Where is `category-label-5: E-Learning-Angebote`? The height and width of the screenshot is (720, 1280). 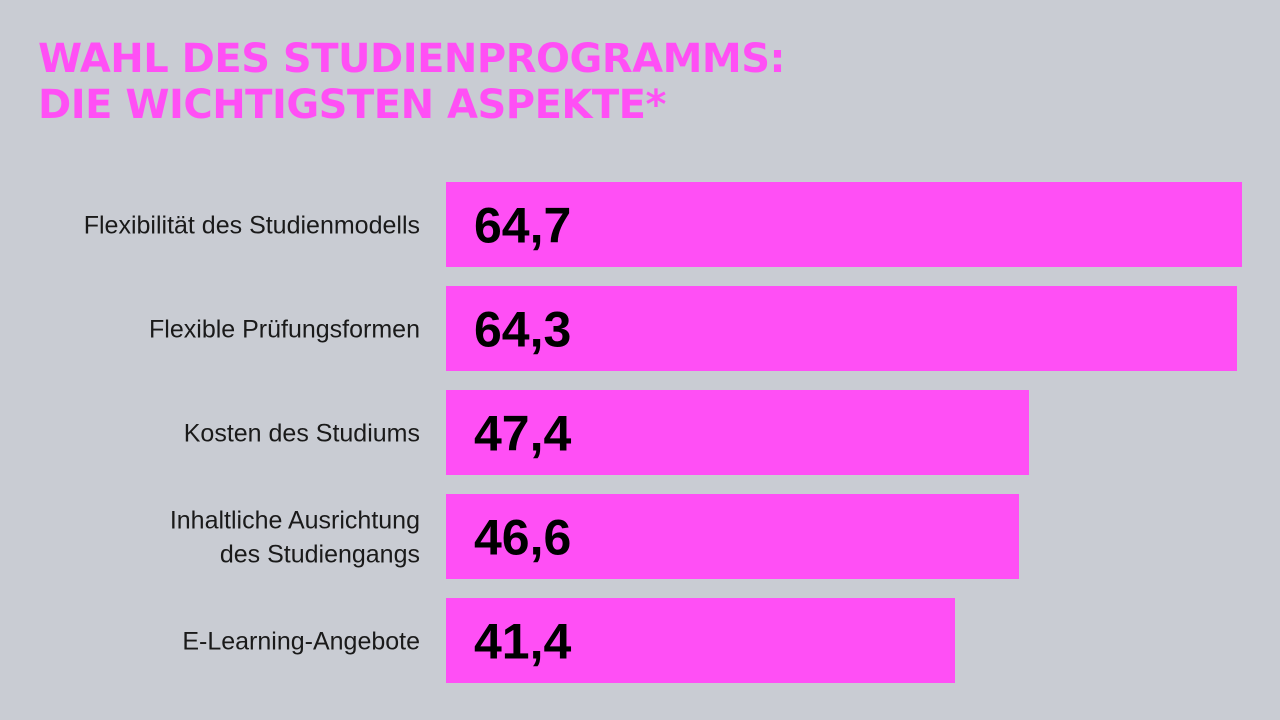
category-label-5: E-Learning-Angebote is located at coordinates (301, 642).